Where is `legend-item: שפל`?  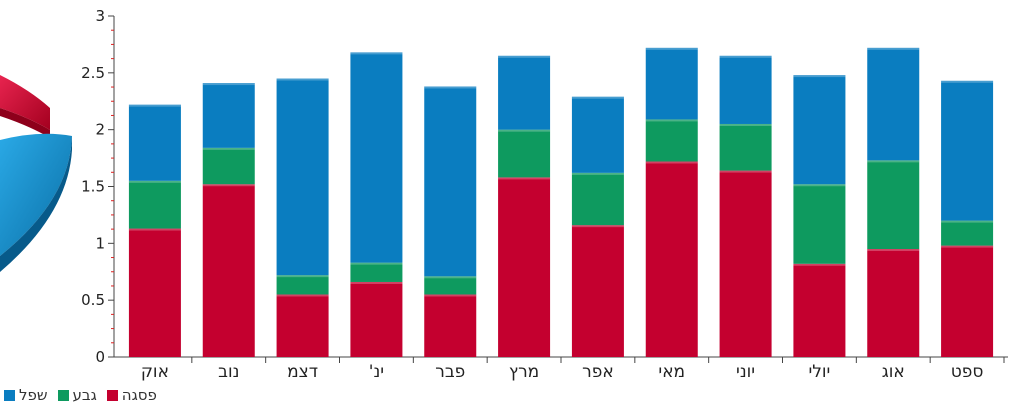
legend-item: שפל is located at coordinates (26, 395).